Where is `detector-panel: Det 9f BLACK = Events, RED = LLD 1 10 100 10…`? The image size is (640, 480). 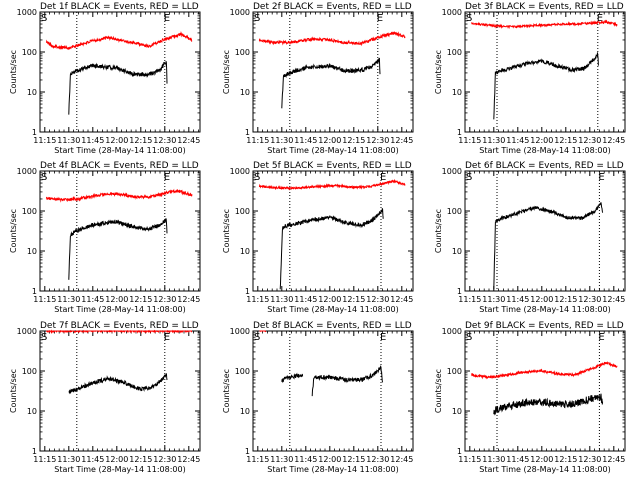 detector-panel: Det 9f BLACK = Events, RED = LLD 1 10 100 10… is located at coordinates (530, 397).